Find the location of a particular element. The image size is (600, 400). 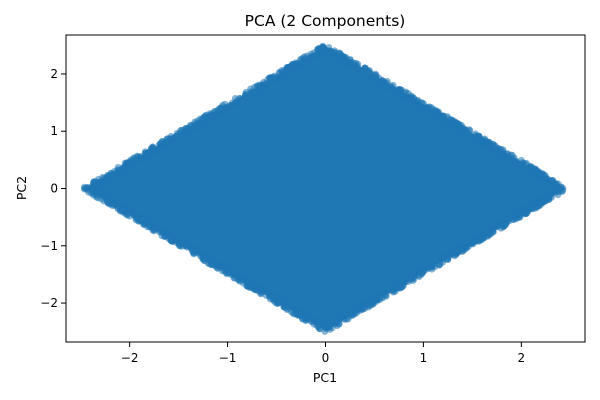

x-tick-label: −1 is located at coordinates (228, 358).